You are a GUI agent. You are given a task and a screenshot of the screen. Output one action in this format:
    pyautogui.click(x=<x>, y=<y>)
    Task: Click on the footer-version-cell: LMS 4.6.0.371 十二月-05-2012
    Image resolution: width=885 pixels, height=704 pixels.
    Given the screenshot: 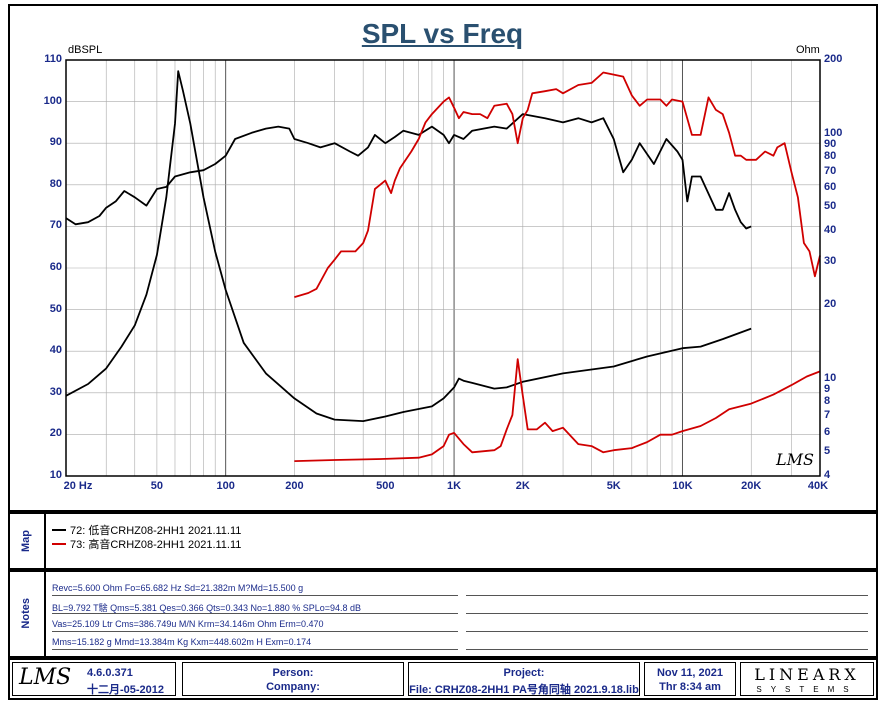 What is the action you would take?
    pyautogui.click(x=94, y=679)
    